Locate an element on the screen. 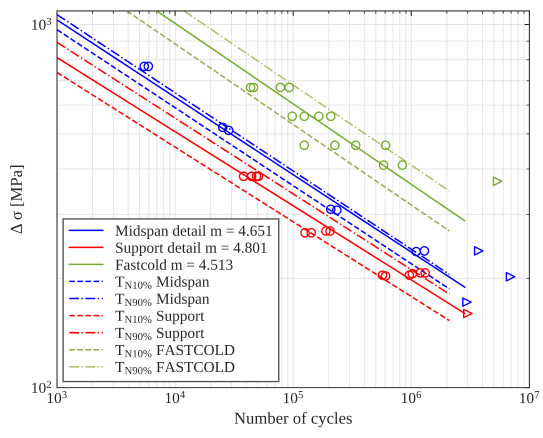  x-tick-label: 10$^{3}$ is located at coordinates (57, 397).